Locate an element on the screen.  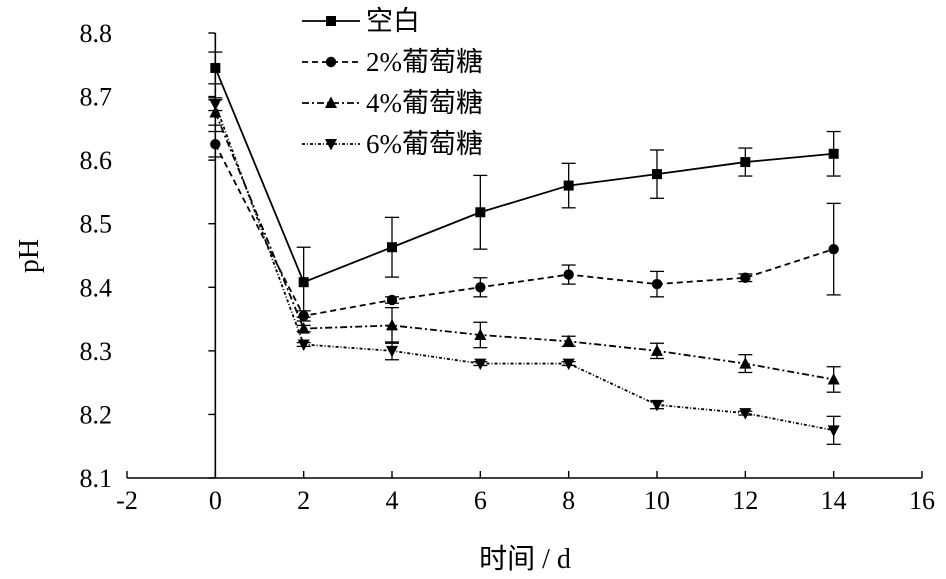
x-tick-label: 12 is located at coordinates (745, 500).